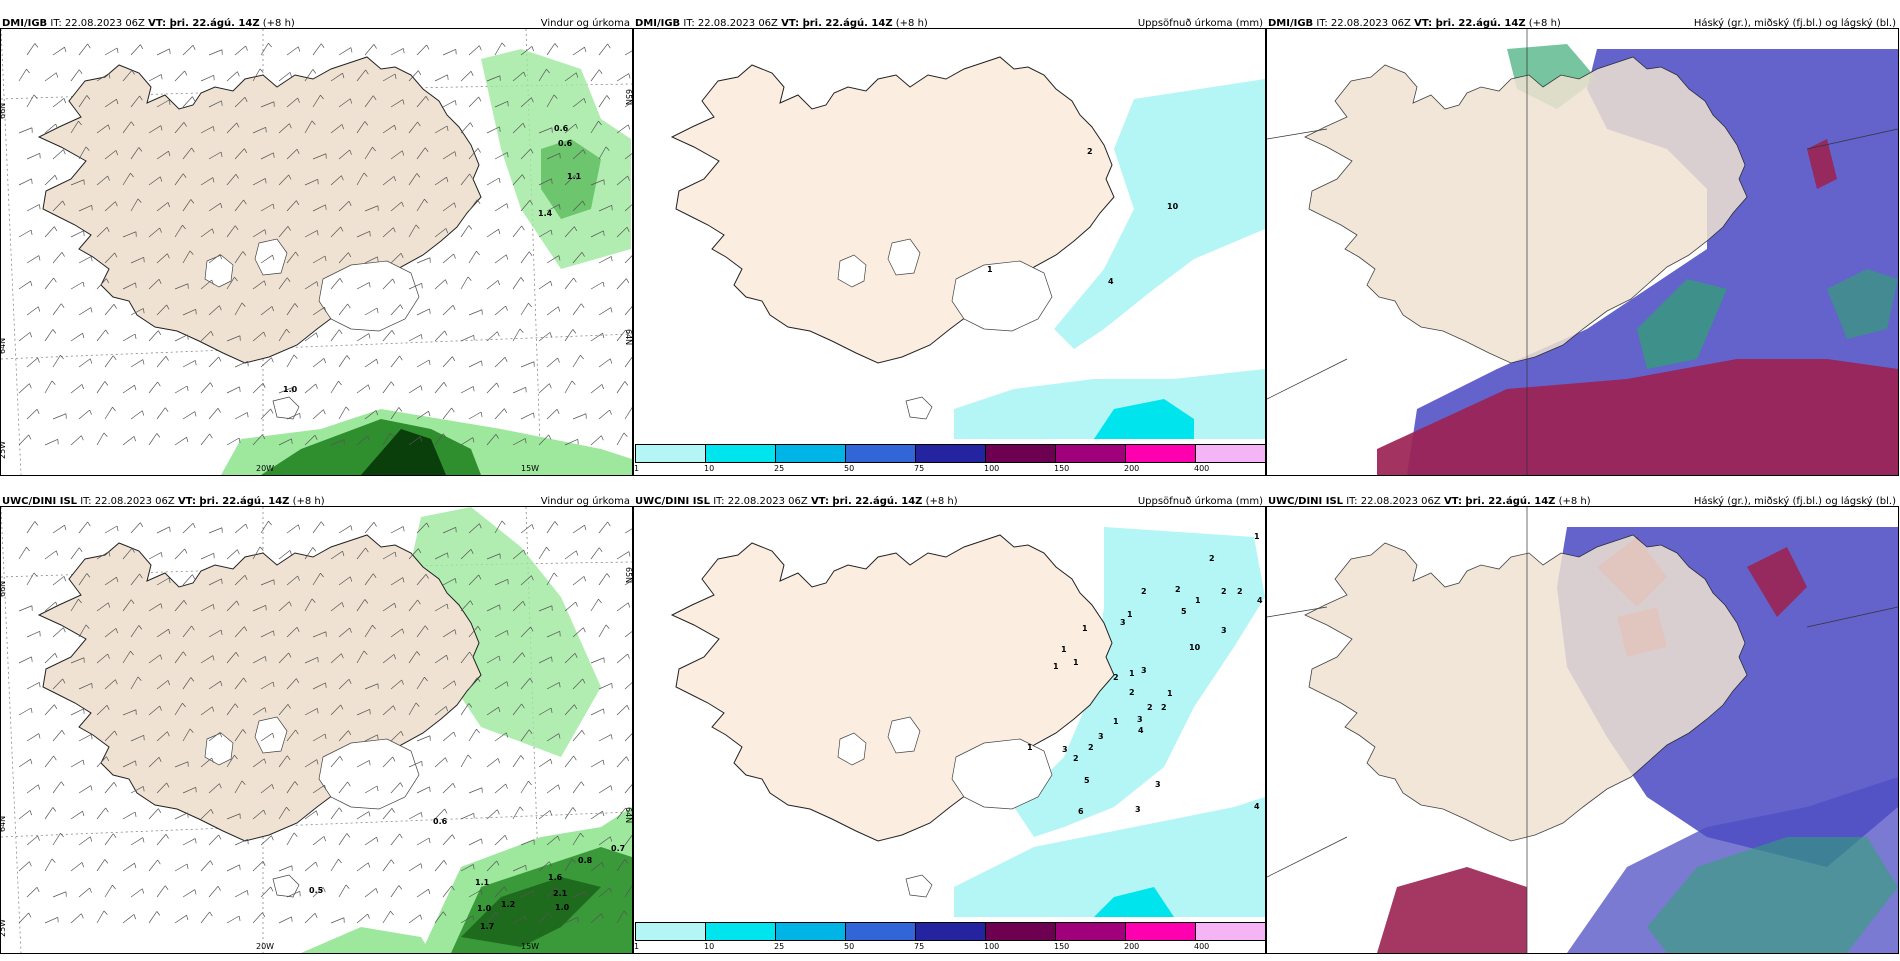  I want to click on colorbar-tick: 25, so click(779, 468).